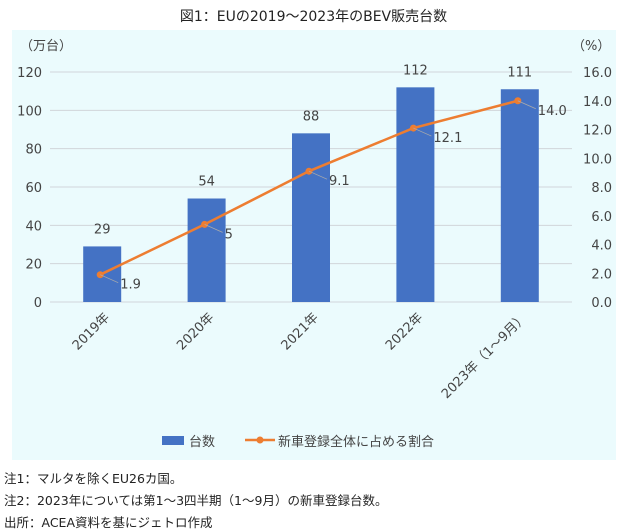 Image resolution: width=627 pixels, height=531 pixels. Describe the element at coordinates (356, 442) in the screenshot. I see `legend-label-line: 新車登録全体に占める割合` at that location.